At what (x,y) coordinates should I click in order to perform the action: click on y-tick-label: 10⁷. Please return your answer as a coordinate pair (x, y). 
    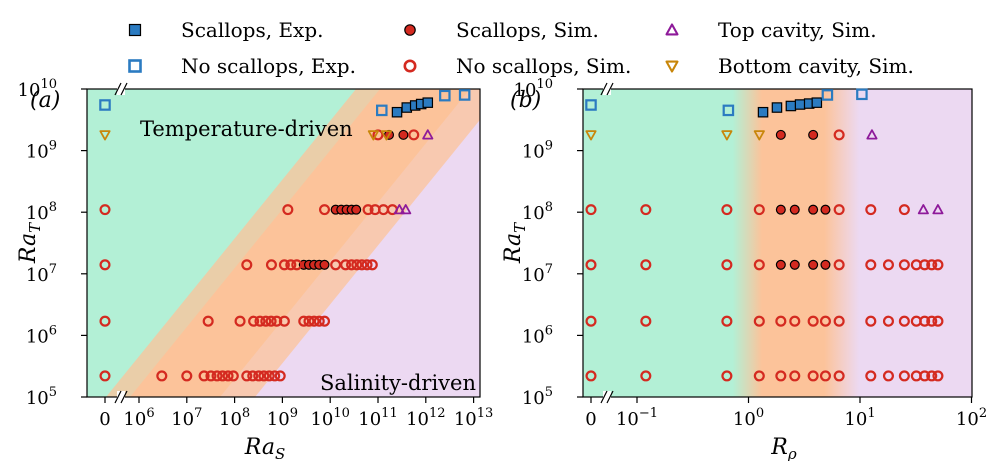
    Looking at the image, I should click on (537, 274).